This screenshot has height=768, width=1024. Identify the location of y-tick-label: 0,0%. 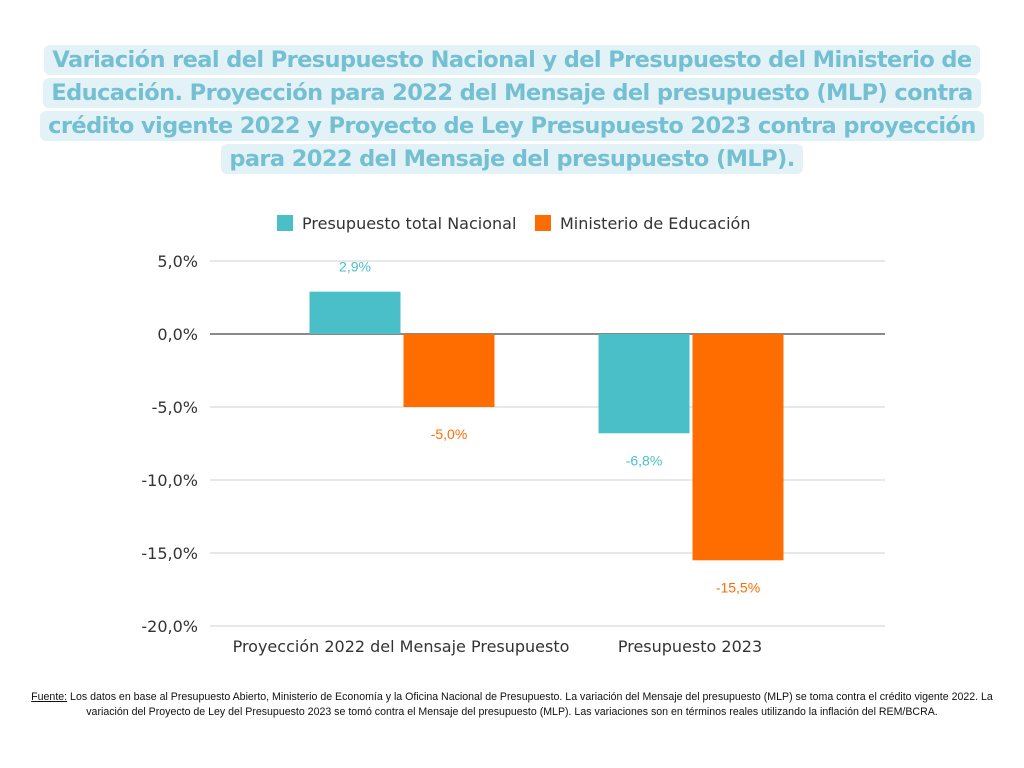
(177, 334).